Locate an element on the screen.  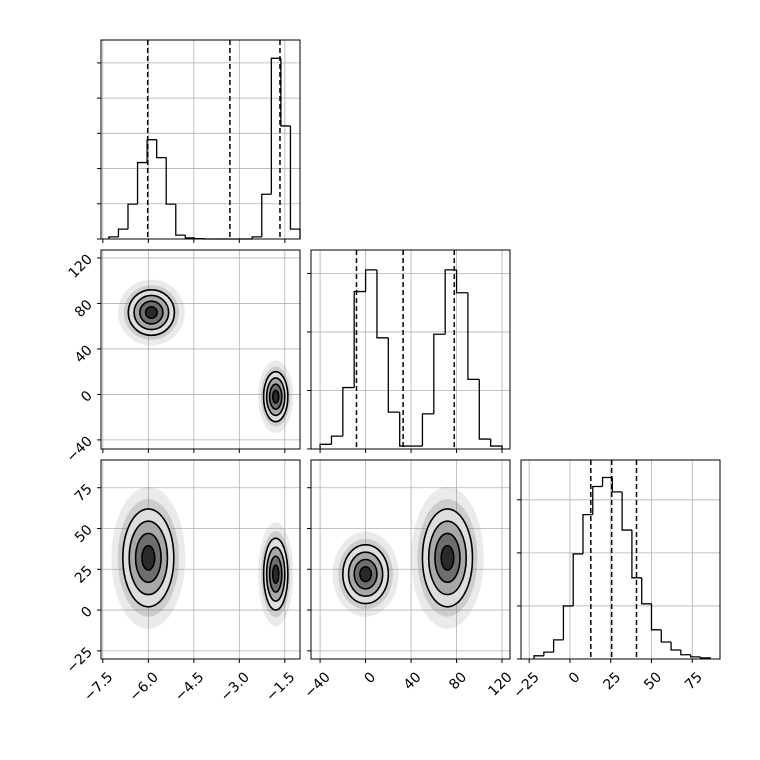
y-tick-label: −25 is located at coordinates (80, 660).